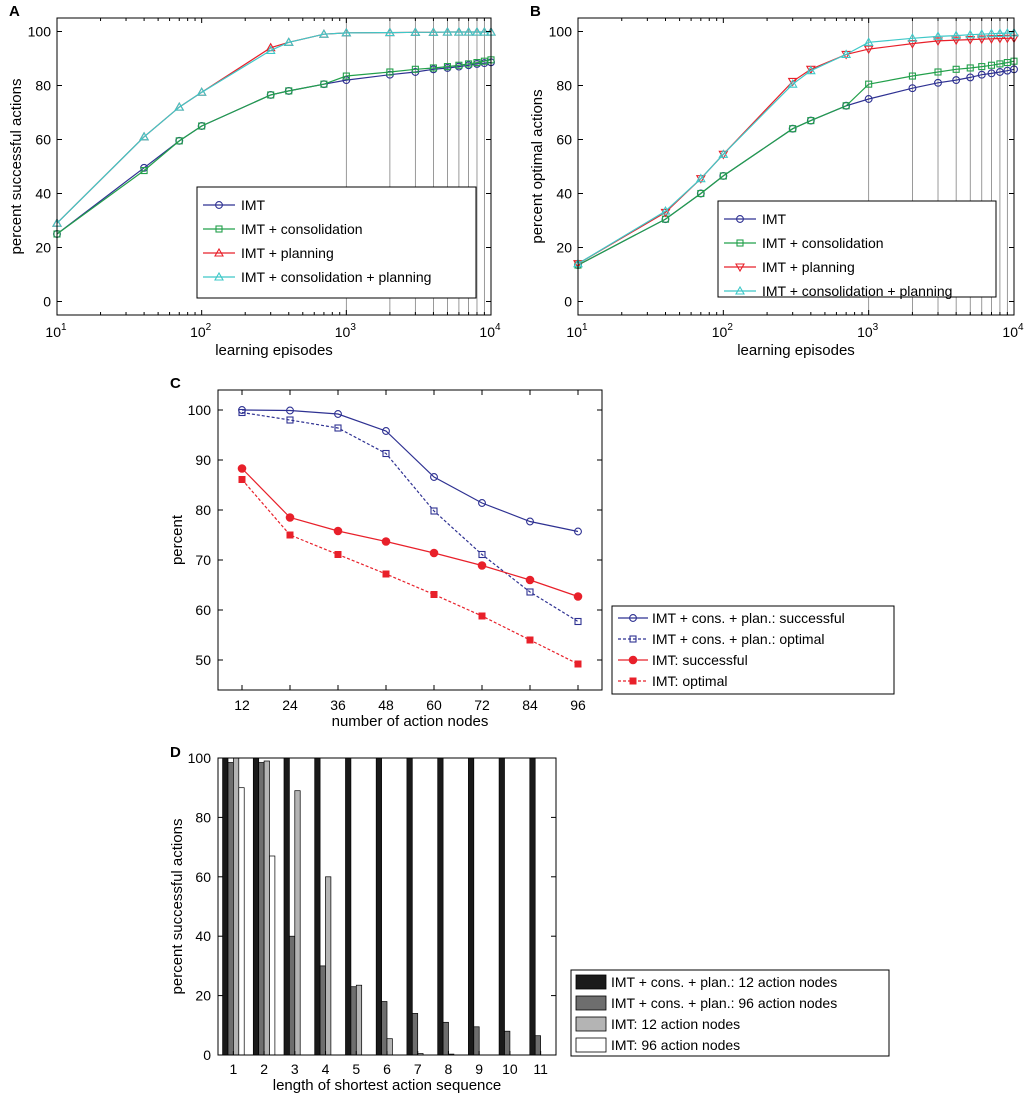 Image resolution: width=1028 pixels, height=1100 pixels. Describe the element at coordinates (200, 758) in the screenshot. I see `y-tick-label: 100` at that location.